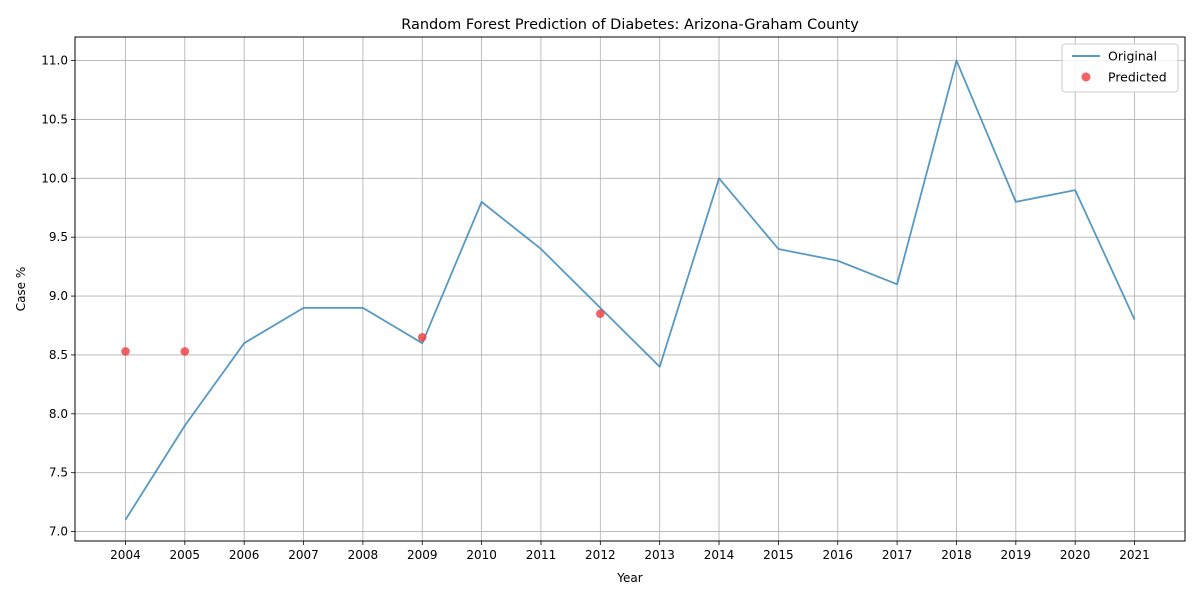 The height and width of the screenshot is (600, 1200). What do you see at coordinates (600, 555) in the screenshot?
I see `x-tick-label: 2012` at bounding box center [600, 555].